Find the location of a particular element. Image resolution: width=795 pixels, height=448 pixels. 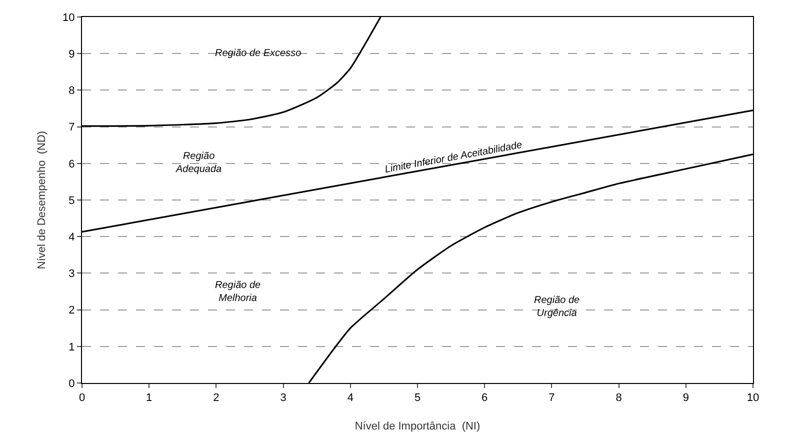

annotation: Região Adequada is located at coordinates (198, 163).